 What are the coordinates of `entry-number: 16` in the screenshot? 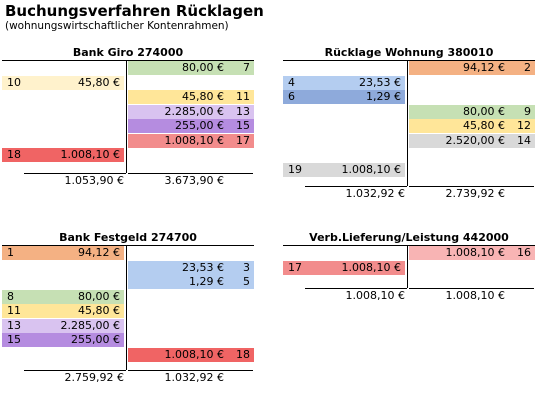 It's located at (524, 252).